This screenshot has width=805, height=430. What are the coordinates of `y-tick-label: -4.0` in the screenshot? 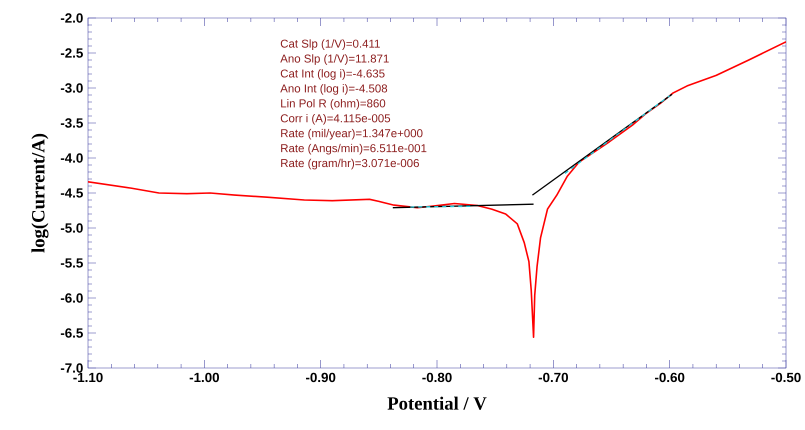 It's located at (71, 158).